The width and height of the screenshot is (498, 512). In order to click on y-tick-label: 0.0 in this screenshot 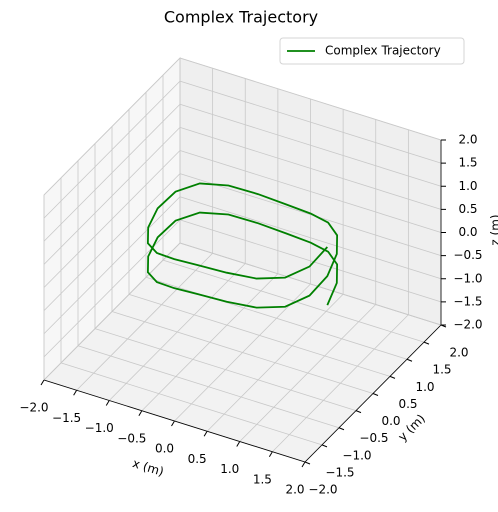, I will do `click(390, 421)`.